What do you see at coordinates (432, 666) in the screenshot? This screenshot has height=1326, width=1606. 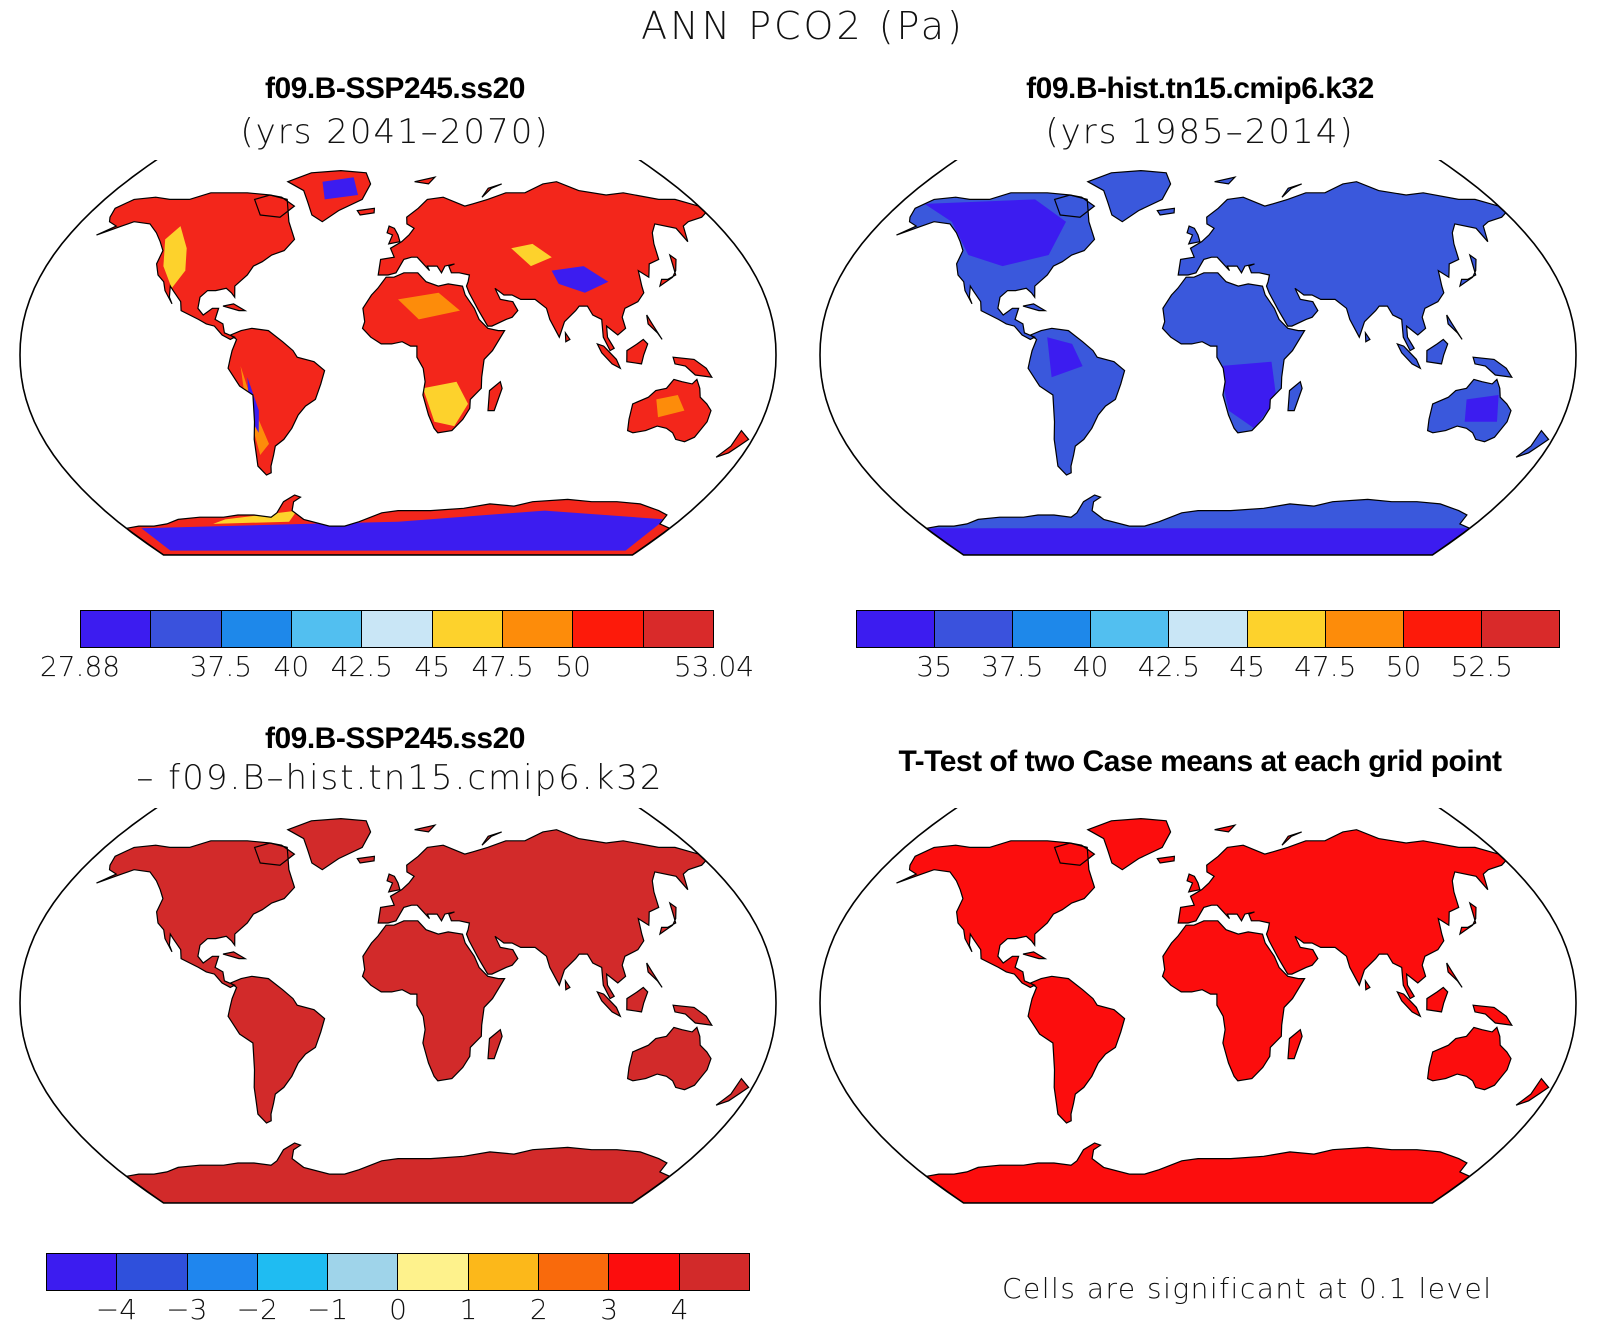 I see `colorbar-tick-label: 45` at bounding box center [432, 666].